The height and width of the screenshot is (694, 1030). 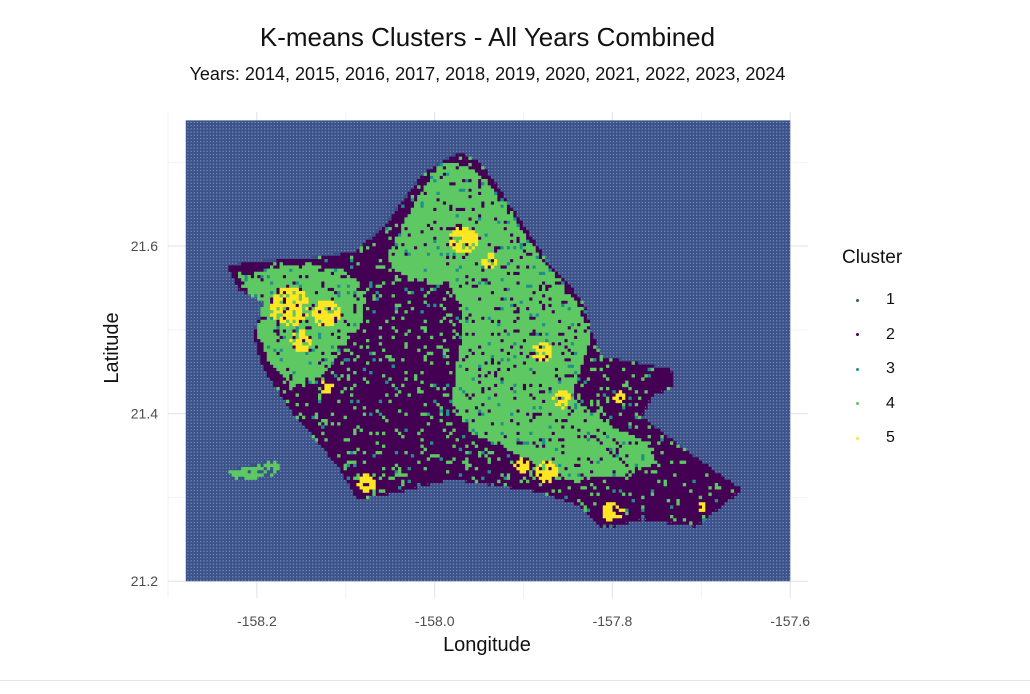 I want to click on x-tick-label: -158.2, so click(x=257, y=621).